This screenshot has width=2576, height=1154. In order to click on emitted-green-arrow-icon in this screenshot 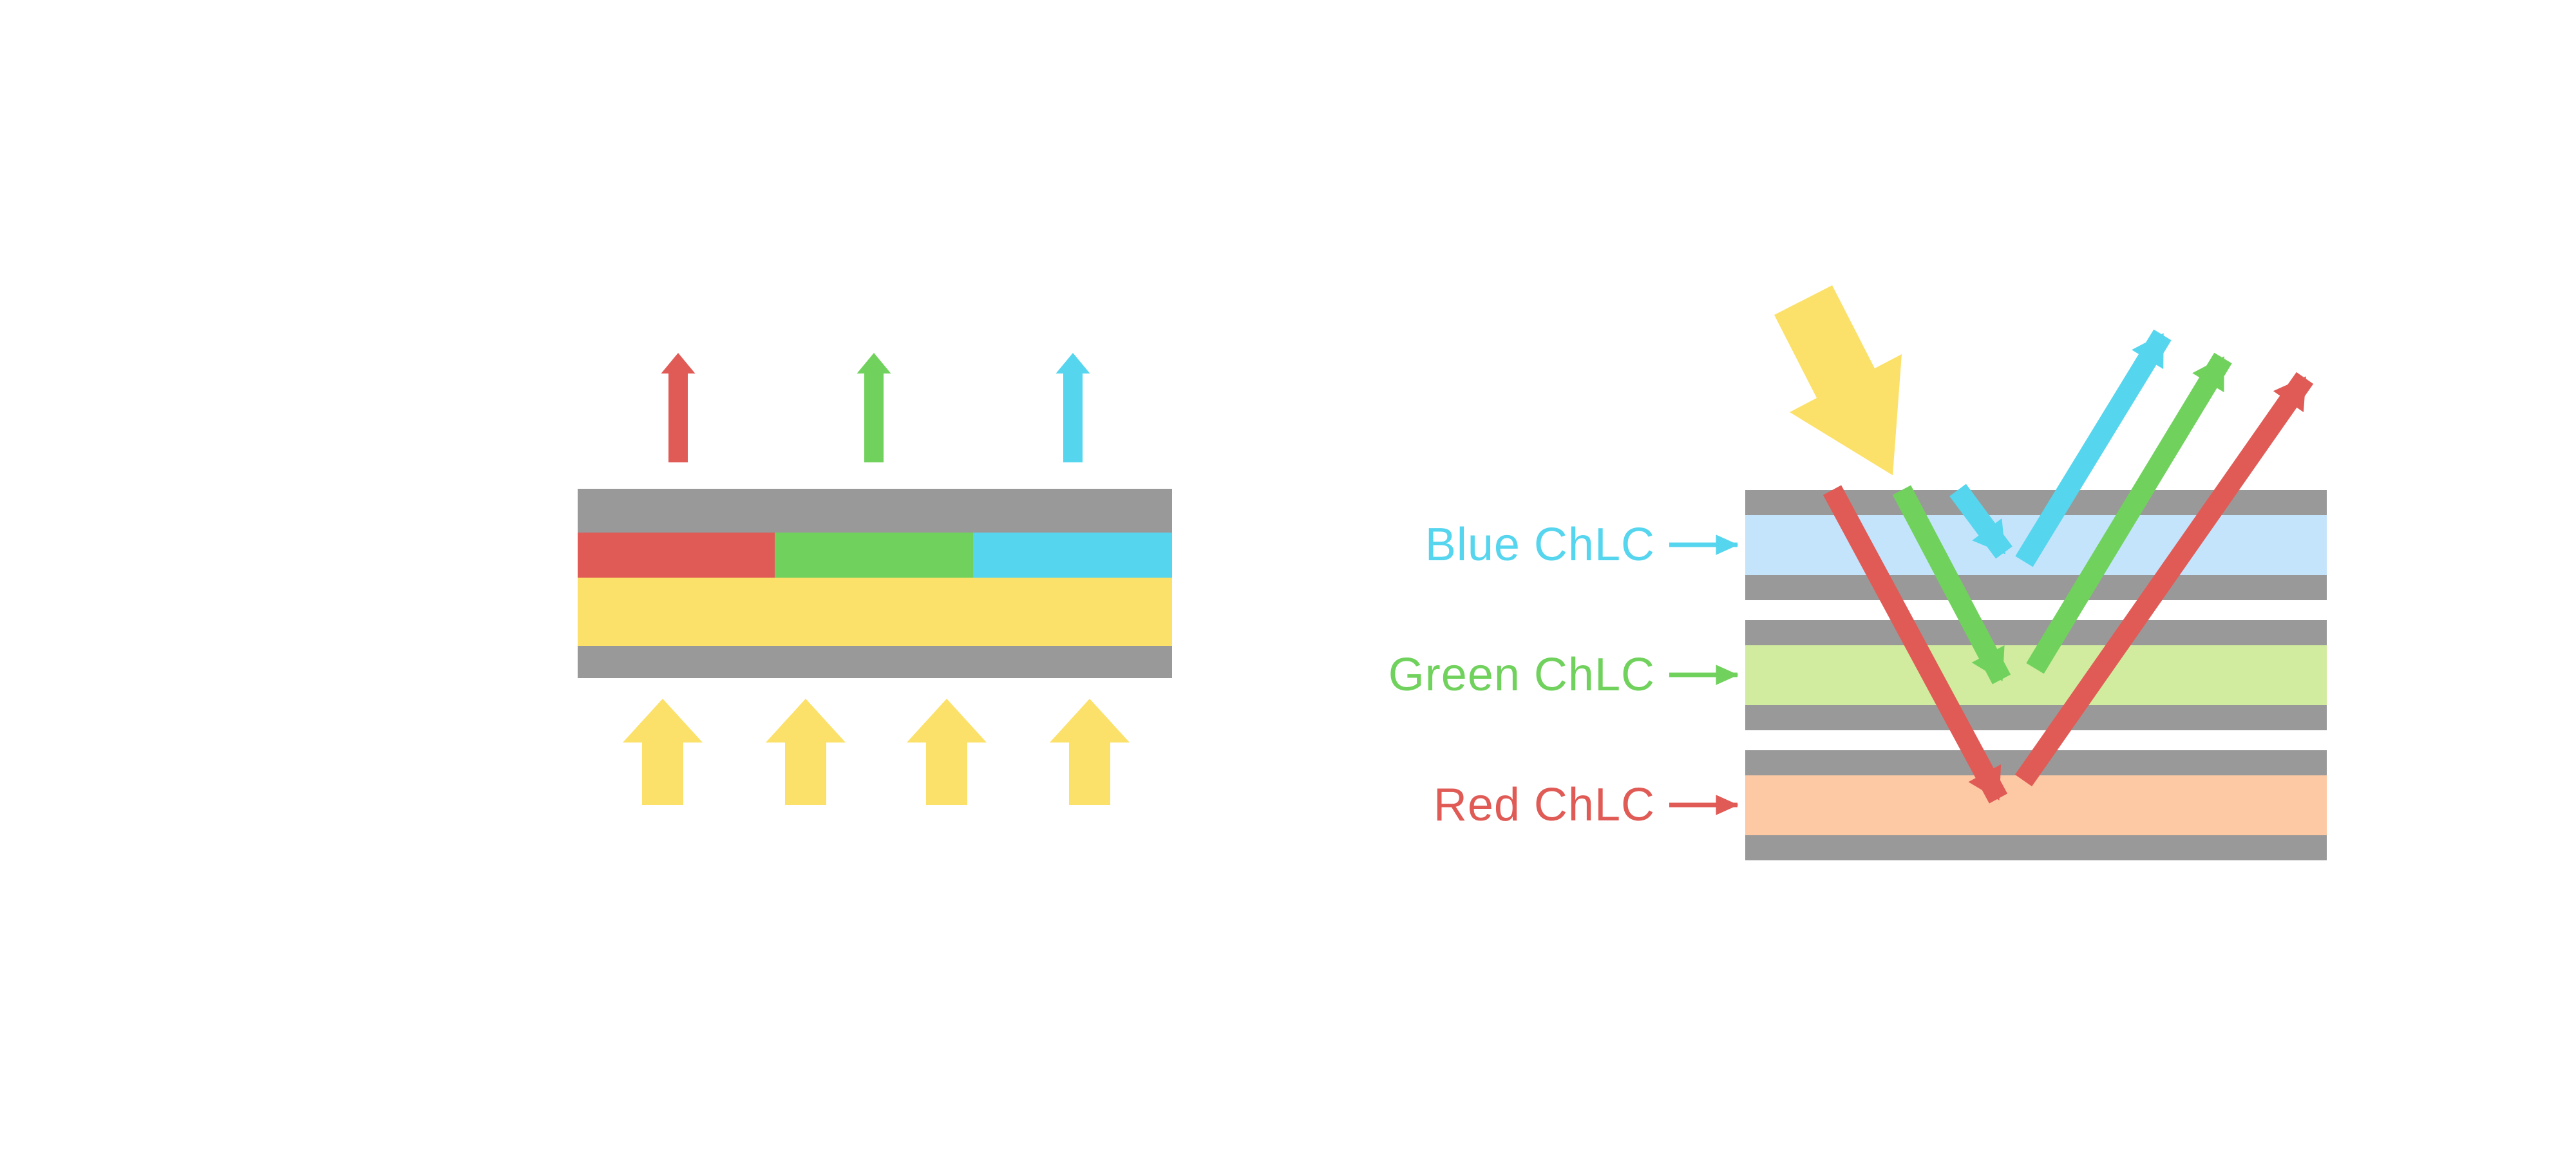, I will do `click(874, 407)`.